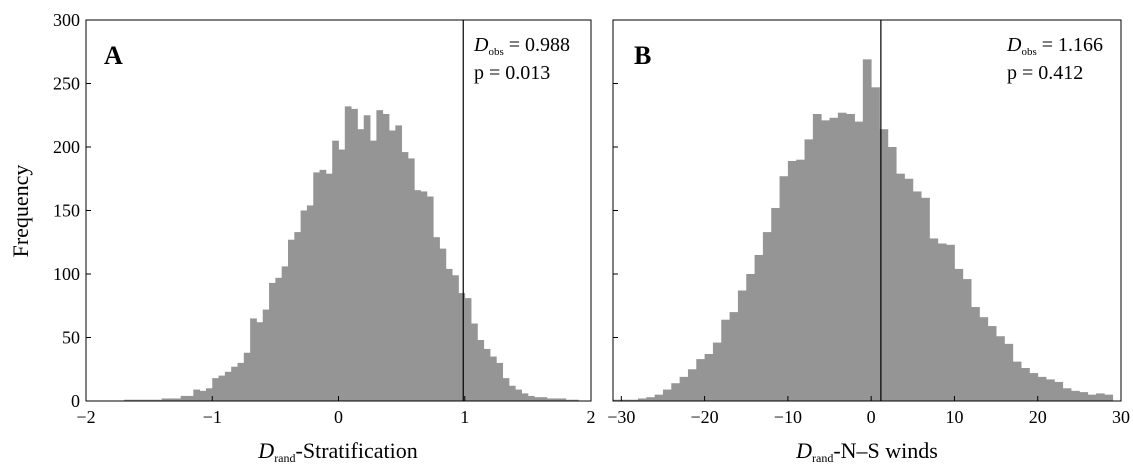 This screenshot has height=465, width=1133. I want to click on panel-a-y-tick-label: 250, so click(66, 84).